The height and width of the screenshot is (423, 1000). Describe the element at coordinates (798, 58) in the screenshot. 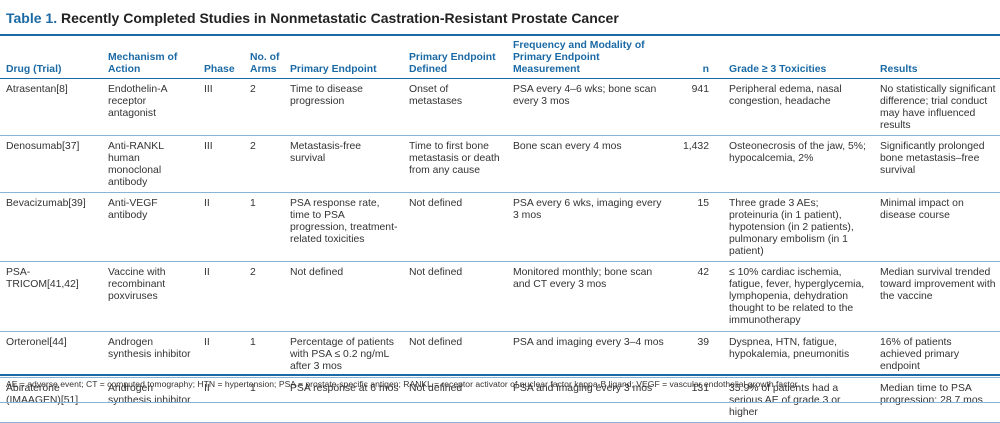

I see `col-header-toxicities: Grade ≥ 3 Toxicities` at that location.